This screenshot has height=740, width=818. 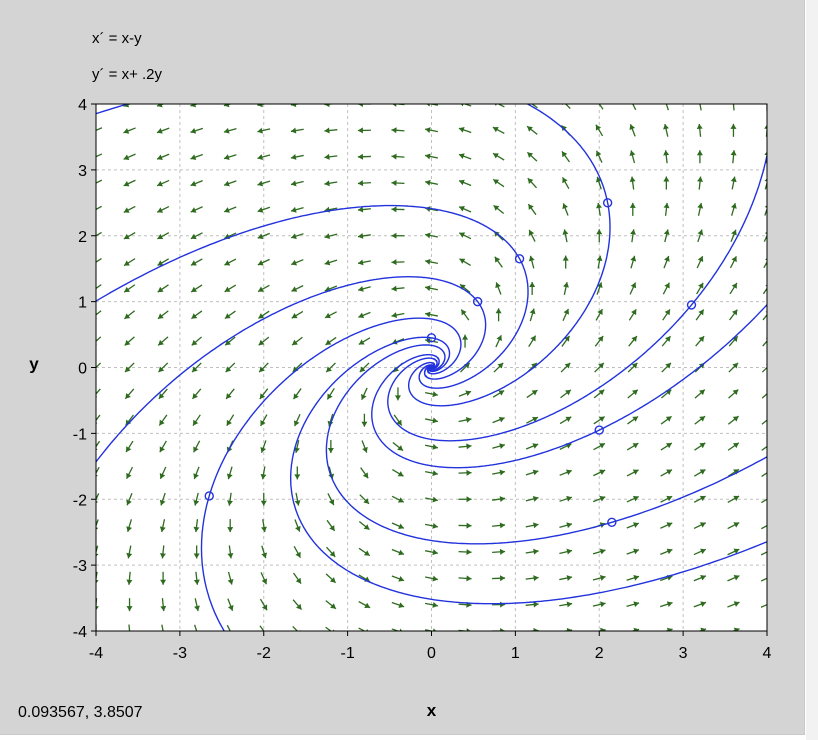 What do you see at coordinates (599, 653) in the screenshot?
I see `x-tick-label: 2` at bounding box center [599, 653].